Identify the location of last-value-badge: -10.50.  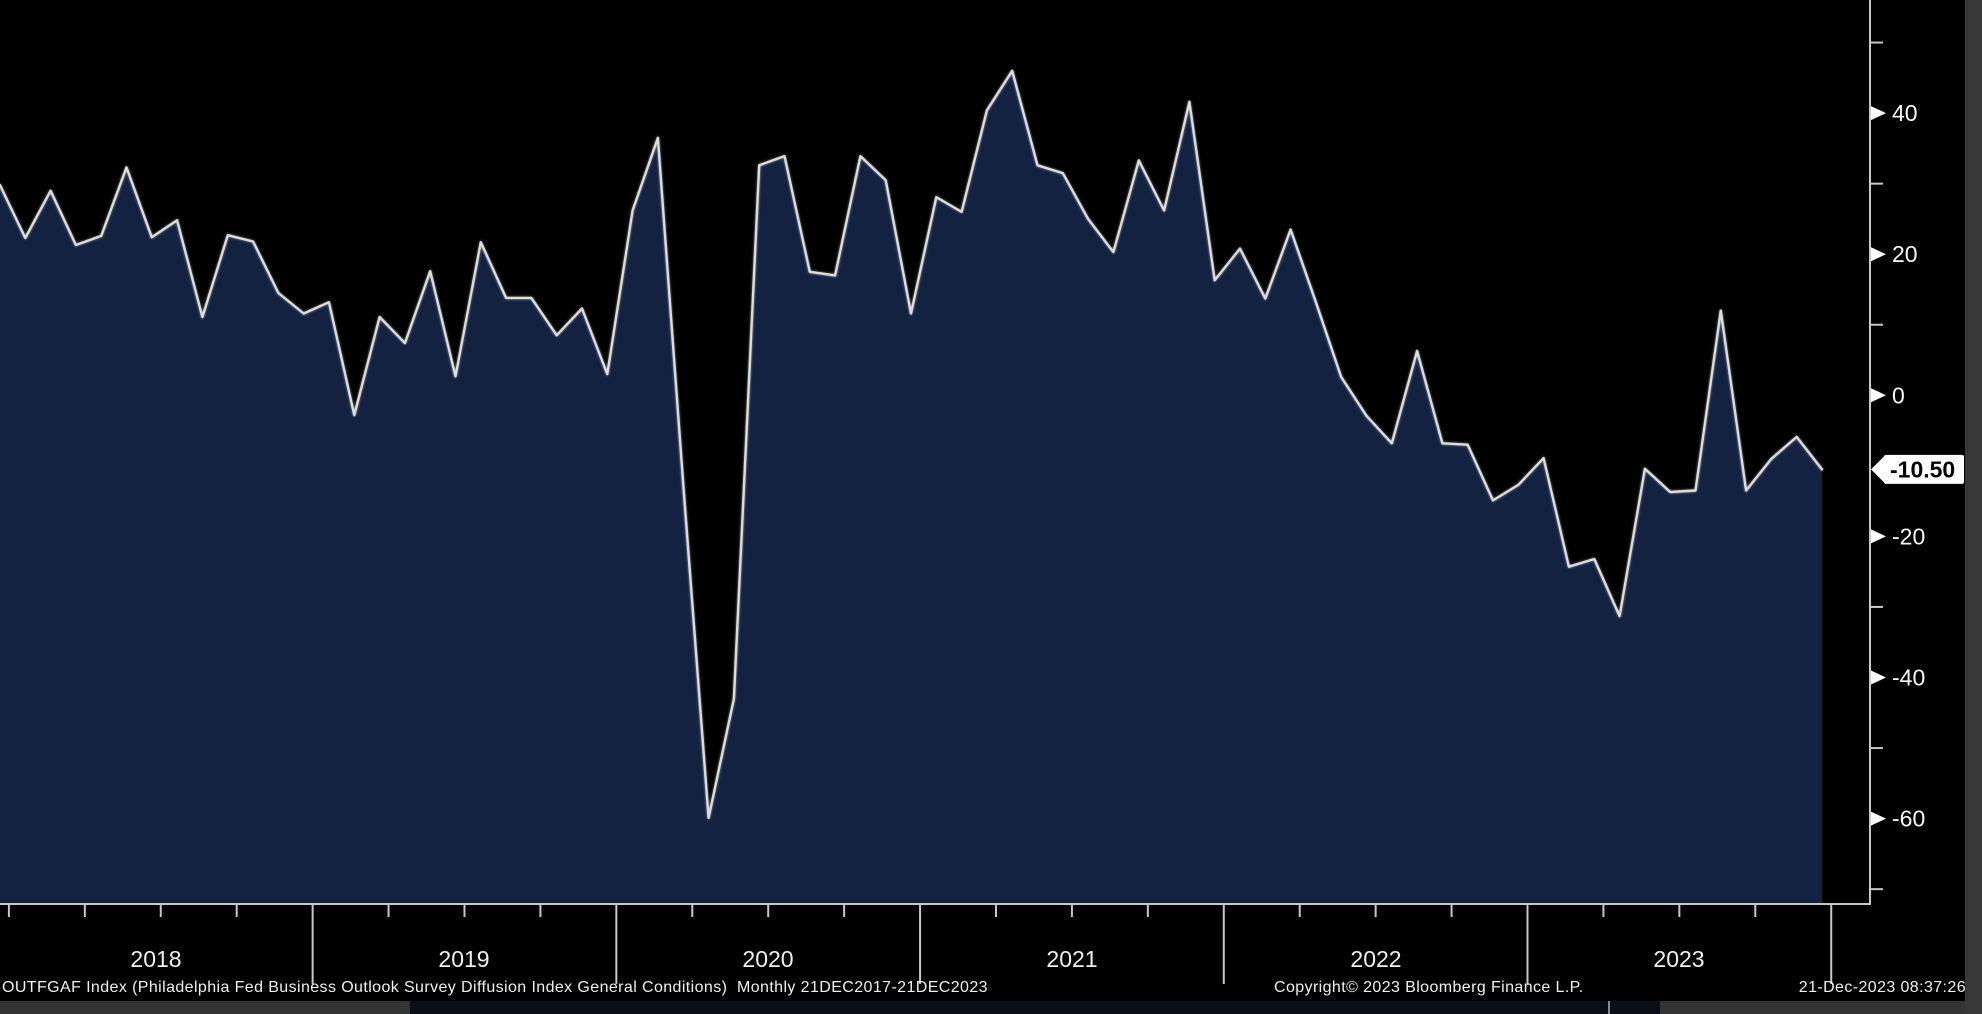
(1917, 469).